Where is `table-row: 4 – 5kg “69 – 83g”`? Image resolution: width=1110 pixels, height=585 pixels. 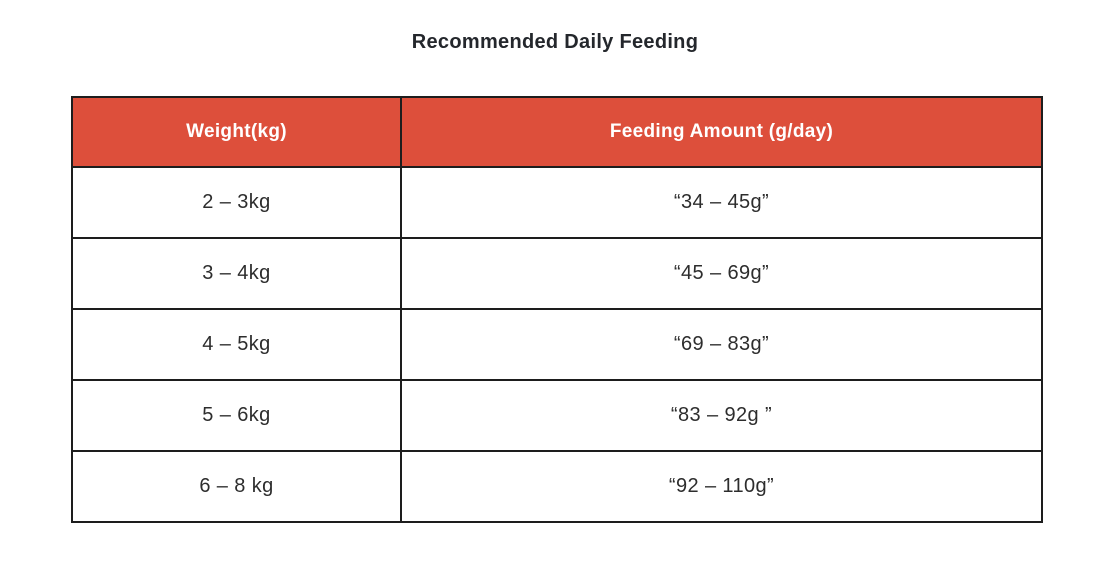 table-row: 4 – 5kg “69 – 83g” is located at coordinates (557, 344).